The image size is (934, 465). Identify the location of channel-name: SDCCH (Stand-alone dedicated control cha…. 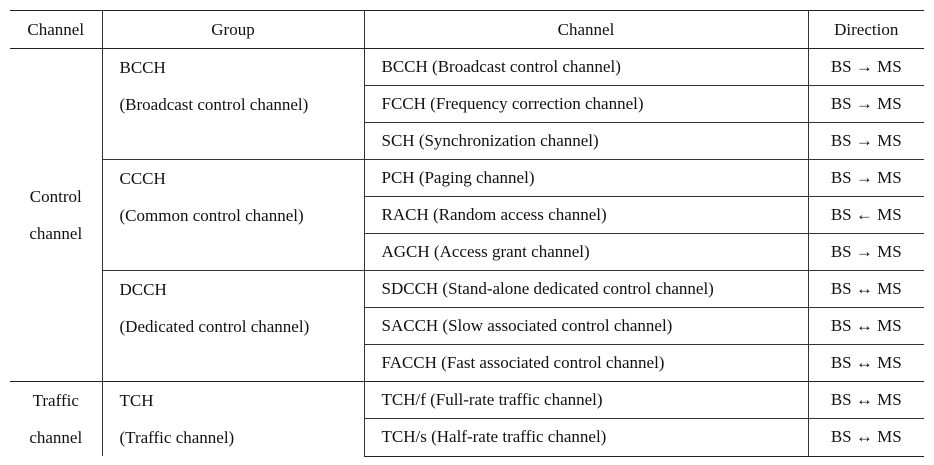
(586, 289).